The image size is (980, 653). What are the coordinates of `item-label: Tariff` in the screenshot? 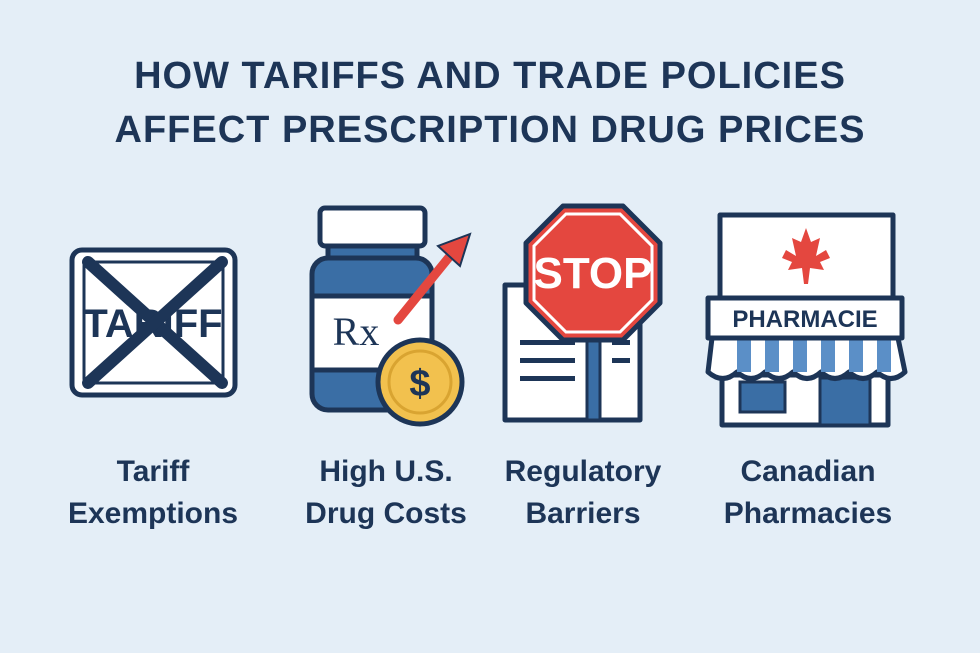 It's located at (154, 471).